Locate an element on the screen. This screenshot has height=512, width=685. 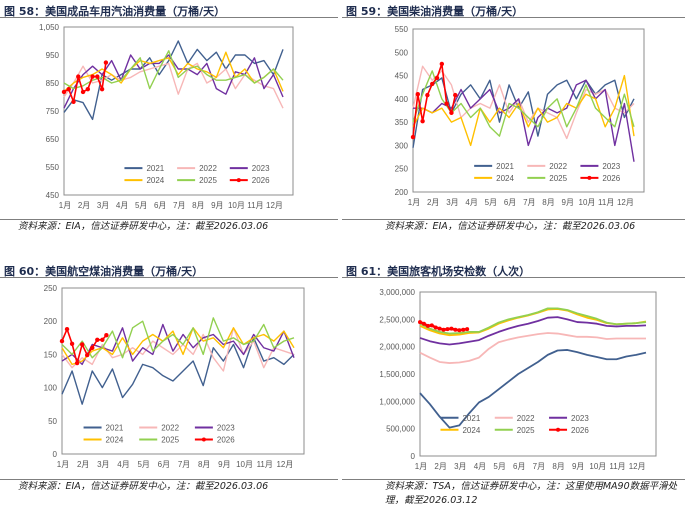
y-tick-label: 450 is located at coordinates (402, 76).